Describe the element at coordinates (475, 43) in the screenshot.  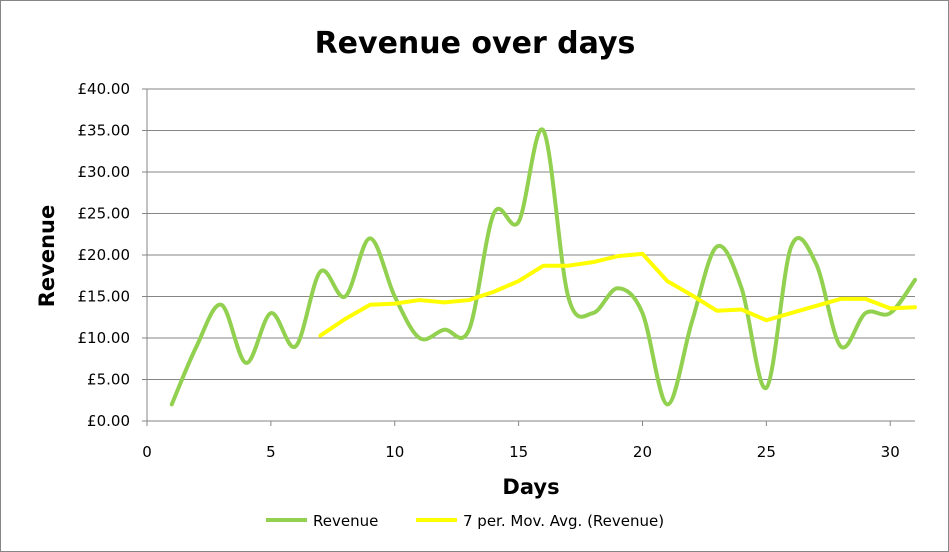
I see `chart-title: Revenue over days` at that location.